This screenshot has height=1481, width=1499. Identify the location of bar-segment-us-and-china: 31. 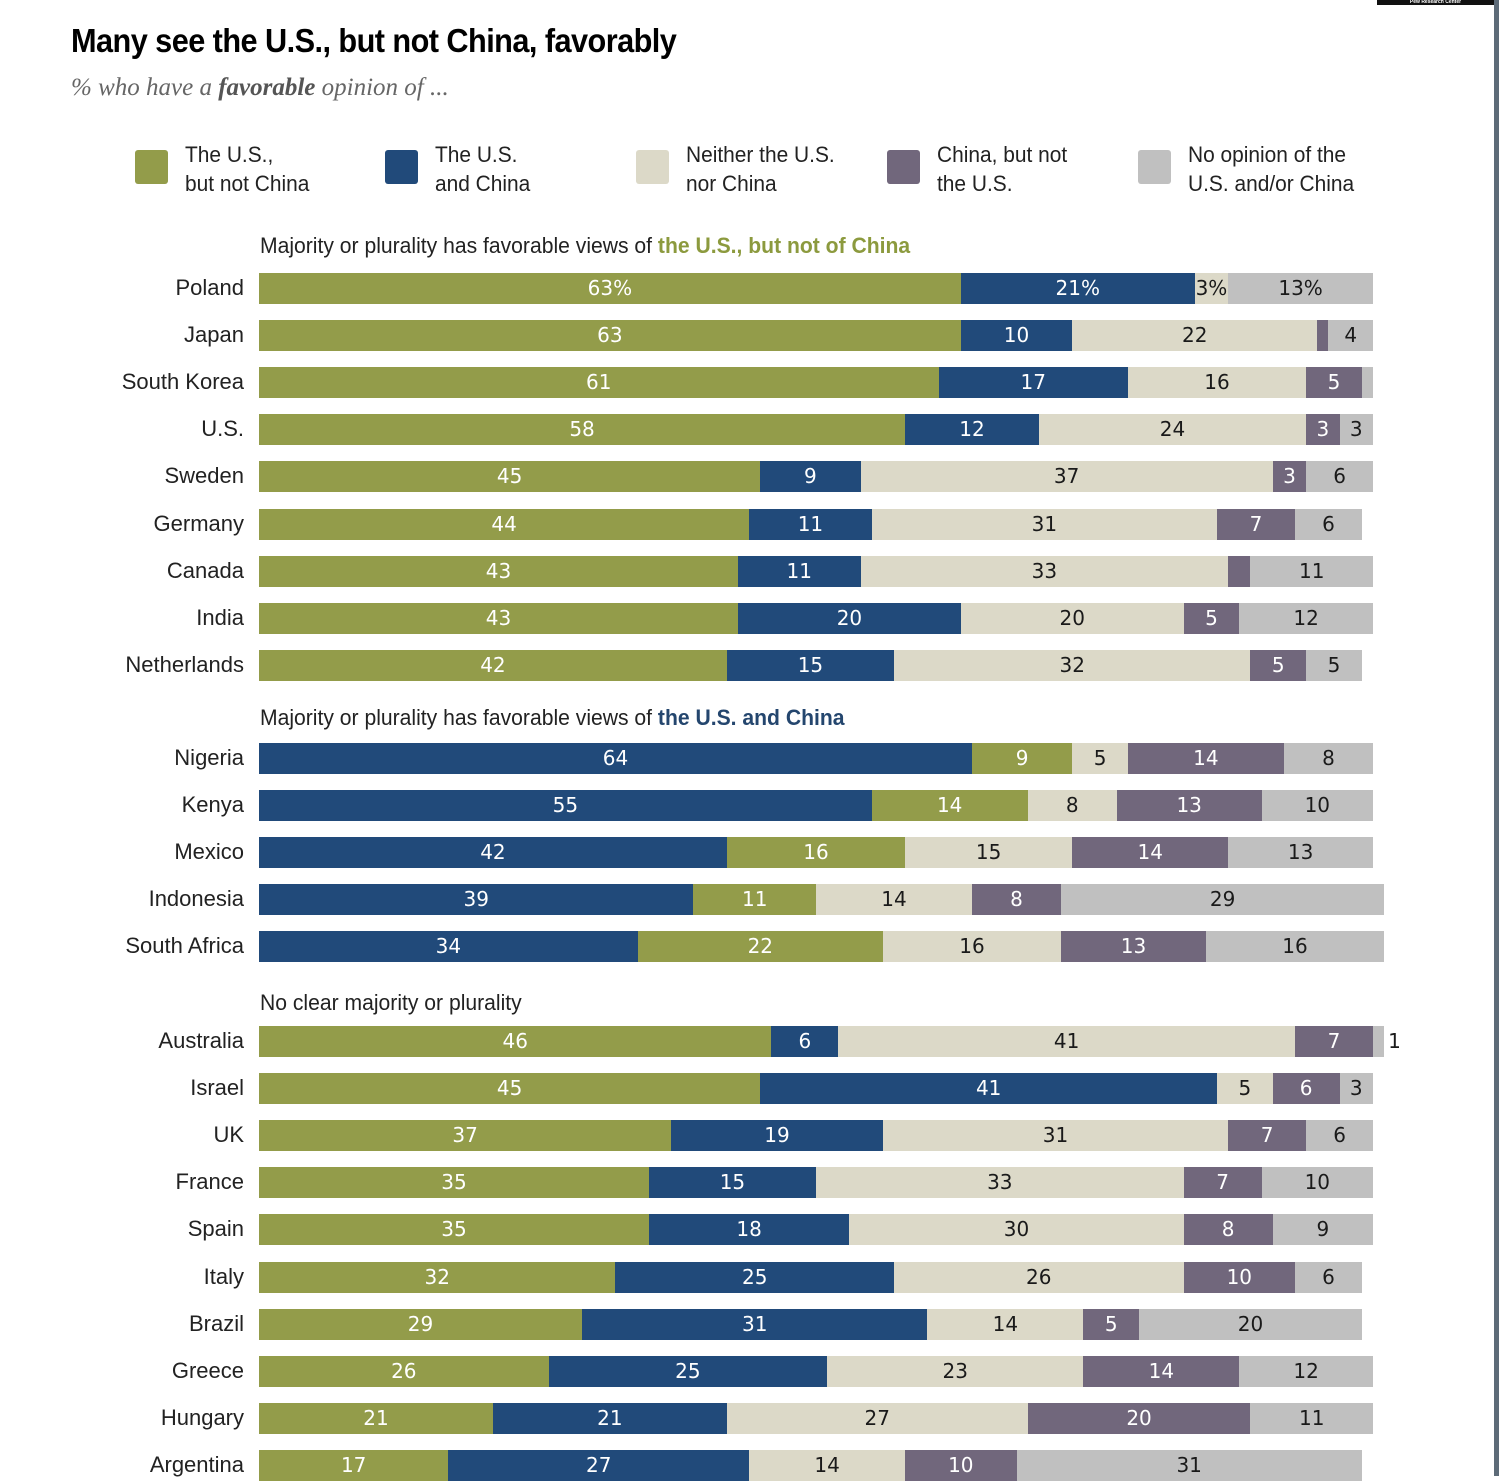
(755, 1324).